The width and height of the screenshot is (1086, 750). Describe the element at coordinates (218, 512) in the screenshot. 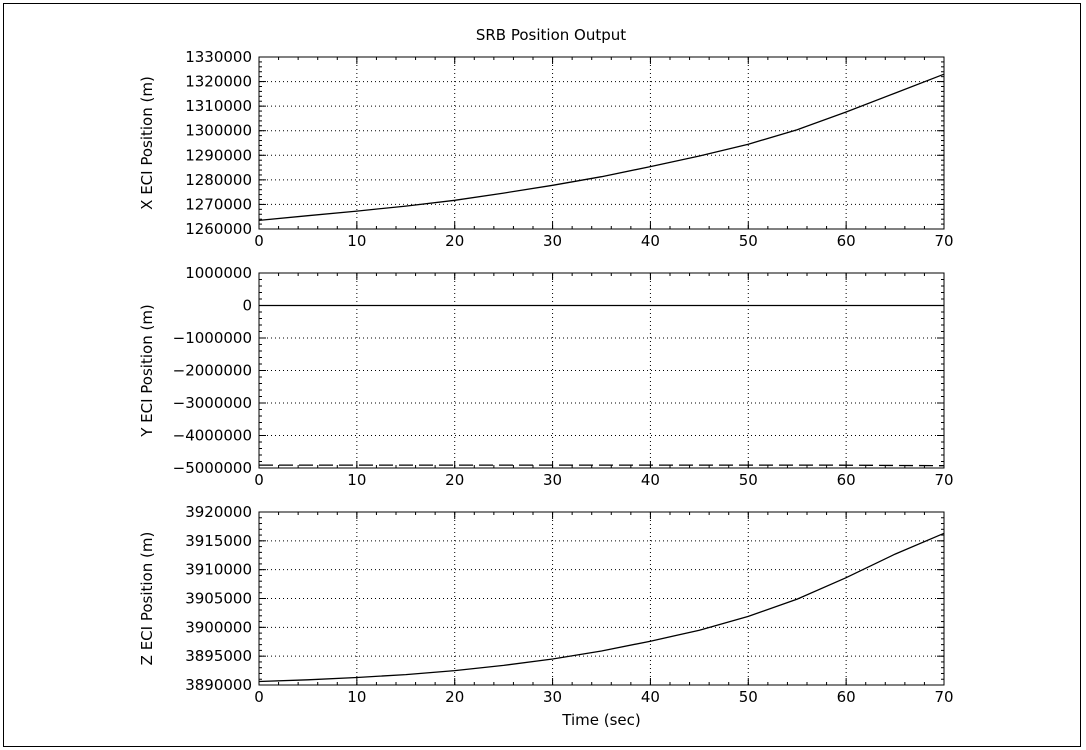

I see `y-tick-label: 3920000` at that location.